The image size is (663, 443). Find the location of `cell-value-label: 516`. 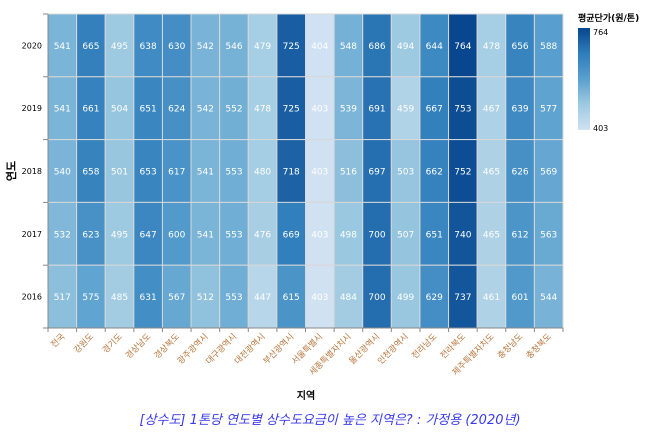

cell-value-label: 516 is located at coordinates (348, 173).